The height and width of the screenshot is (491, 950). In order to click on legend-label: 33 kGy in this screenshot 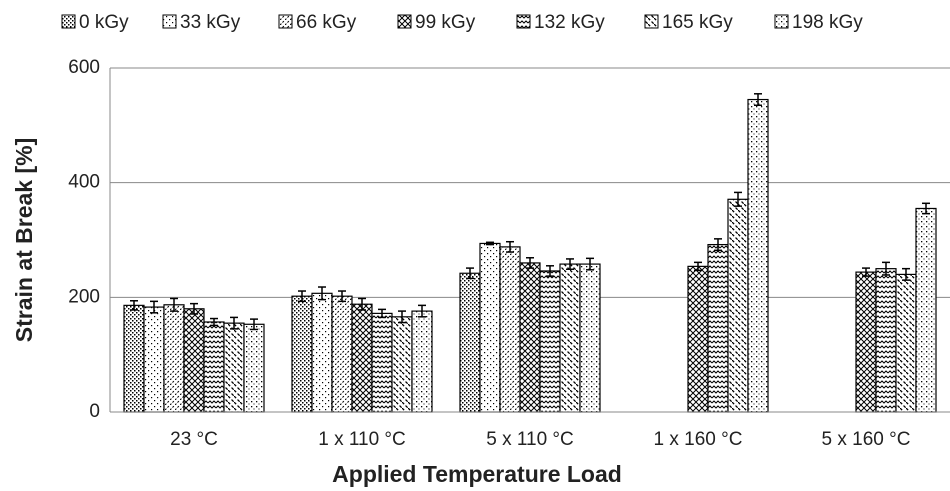, I will do `click(210, 22)`.